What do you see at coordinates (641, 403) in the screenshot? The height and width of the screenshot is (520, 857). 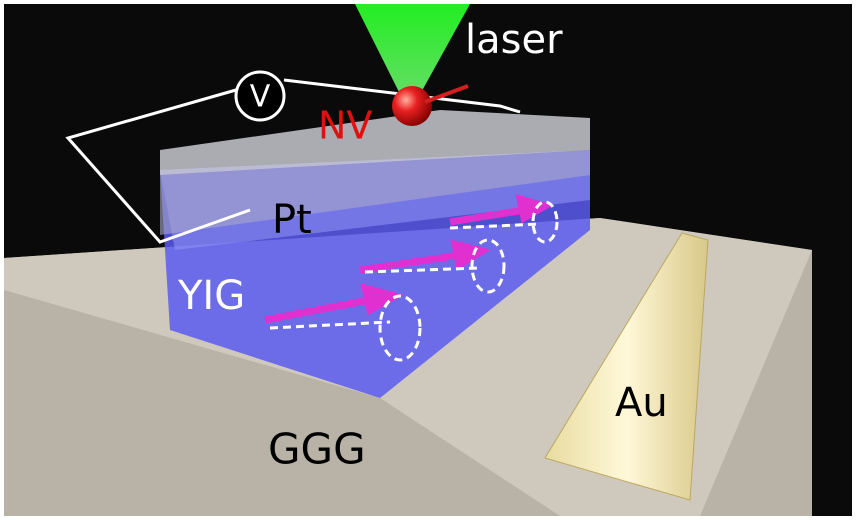 I see `au-label: Au` at bounding box center [641, 403].